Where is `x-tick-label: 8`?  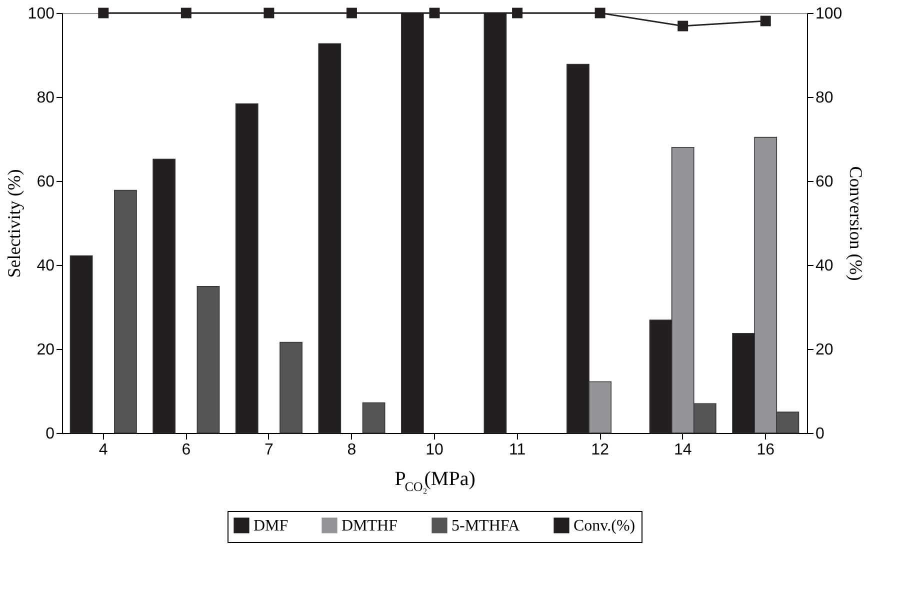 x-tick-label: 8 is located at coordinates (351, 450).